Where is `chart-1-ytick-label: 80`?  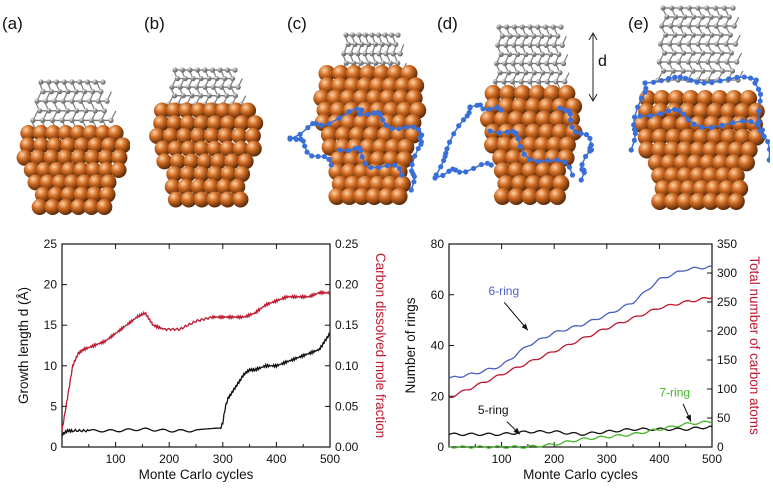
chart-1-ytick-label: 80 is located at coordinates (438, 244).